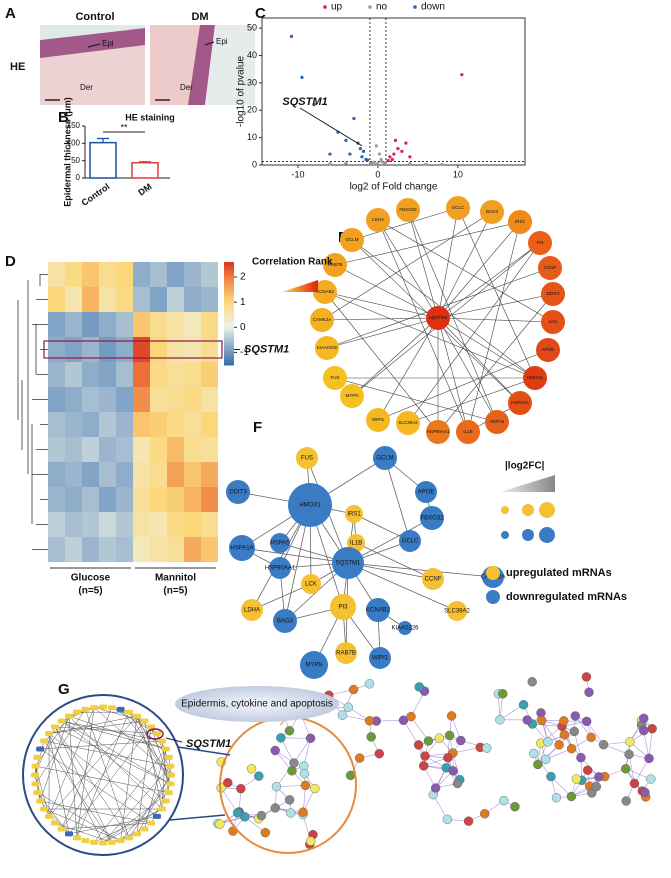 The image size is (671, 878). I want to click on y-tick-label: 0, so click(254, 164).